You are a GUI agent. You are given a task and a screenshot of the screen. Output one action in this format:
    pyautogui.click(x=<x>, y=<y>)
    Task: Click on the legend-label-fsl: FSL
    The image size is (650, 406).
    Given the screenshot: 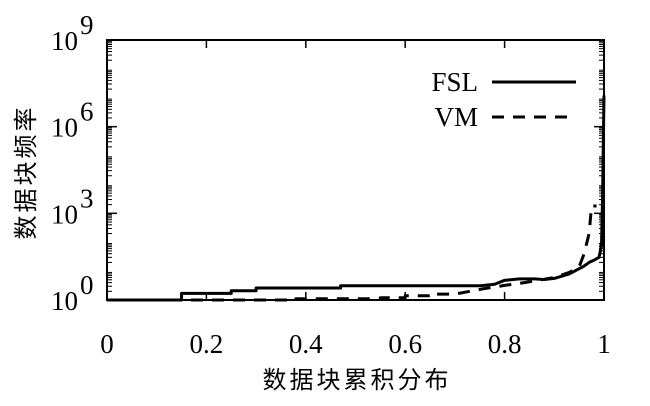 What is the action you would take?
    pyautogui.click(x=454, y=82)
    